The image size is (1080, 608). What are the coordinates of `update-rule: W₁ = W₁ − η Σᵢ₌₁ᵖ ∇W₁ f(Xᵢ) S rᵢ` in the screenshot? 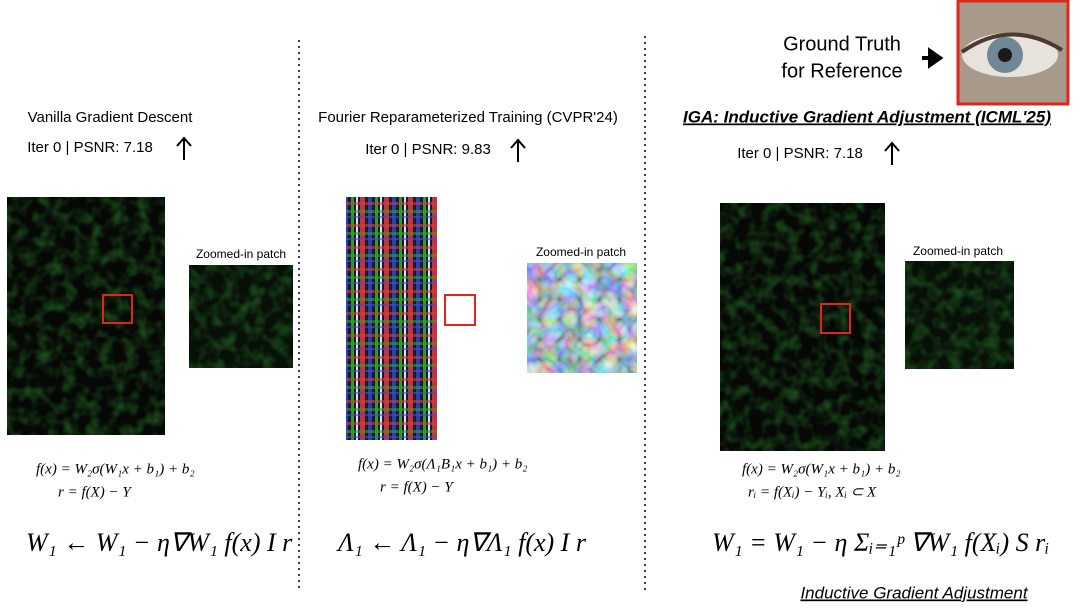 It's located at (880, 542).